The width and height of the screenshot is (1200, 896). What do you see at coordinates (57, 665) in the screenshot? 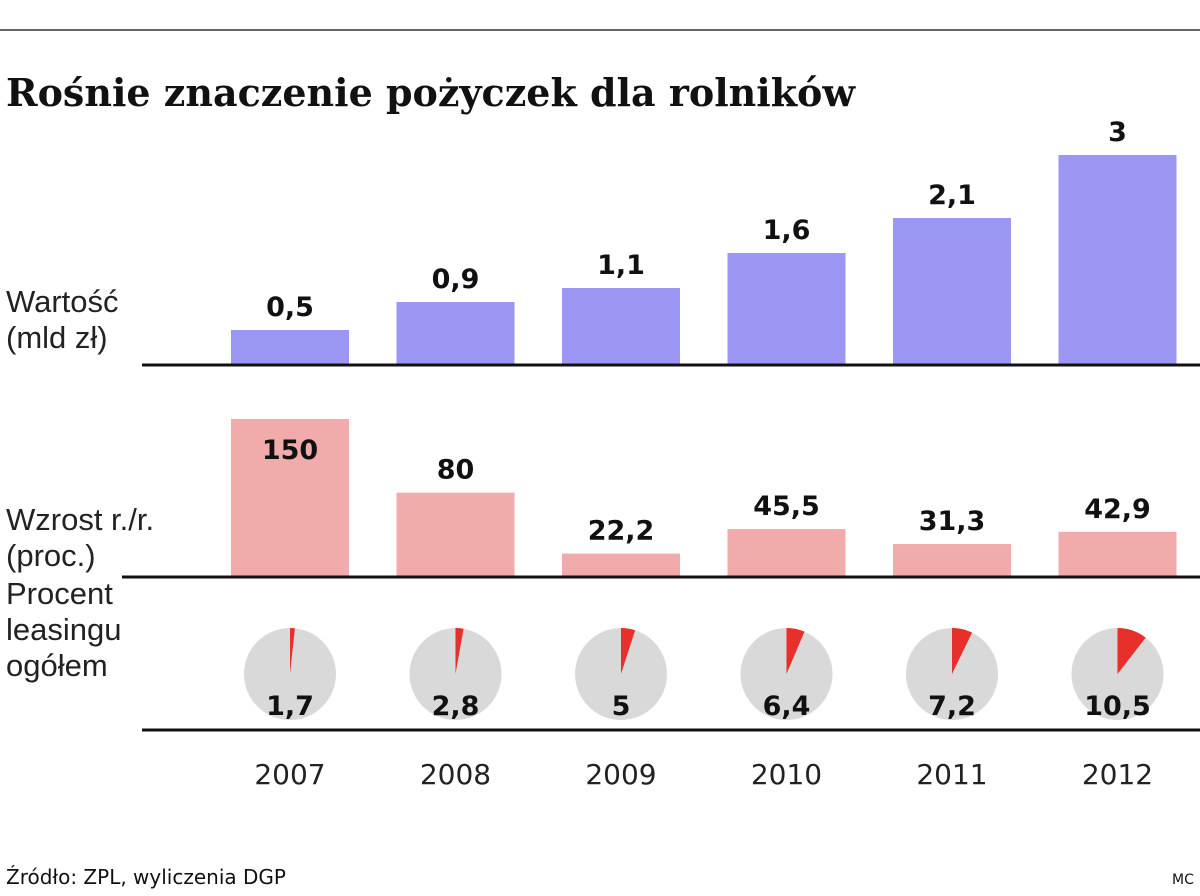
I see `row-label: ogółem` at bounding box center [57, 665].